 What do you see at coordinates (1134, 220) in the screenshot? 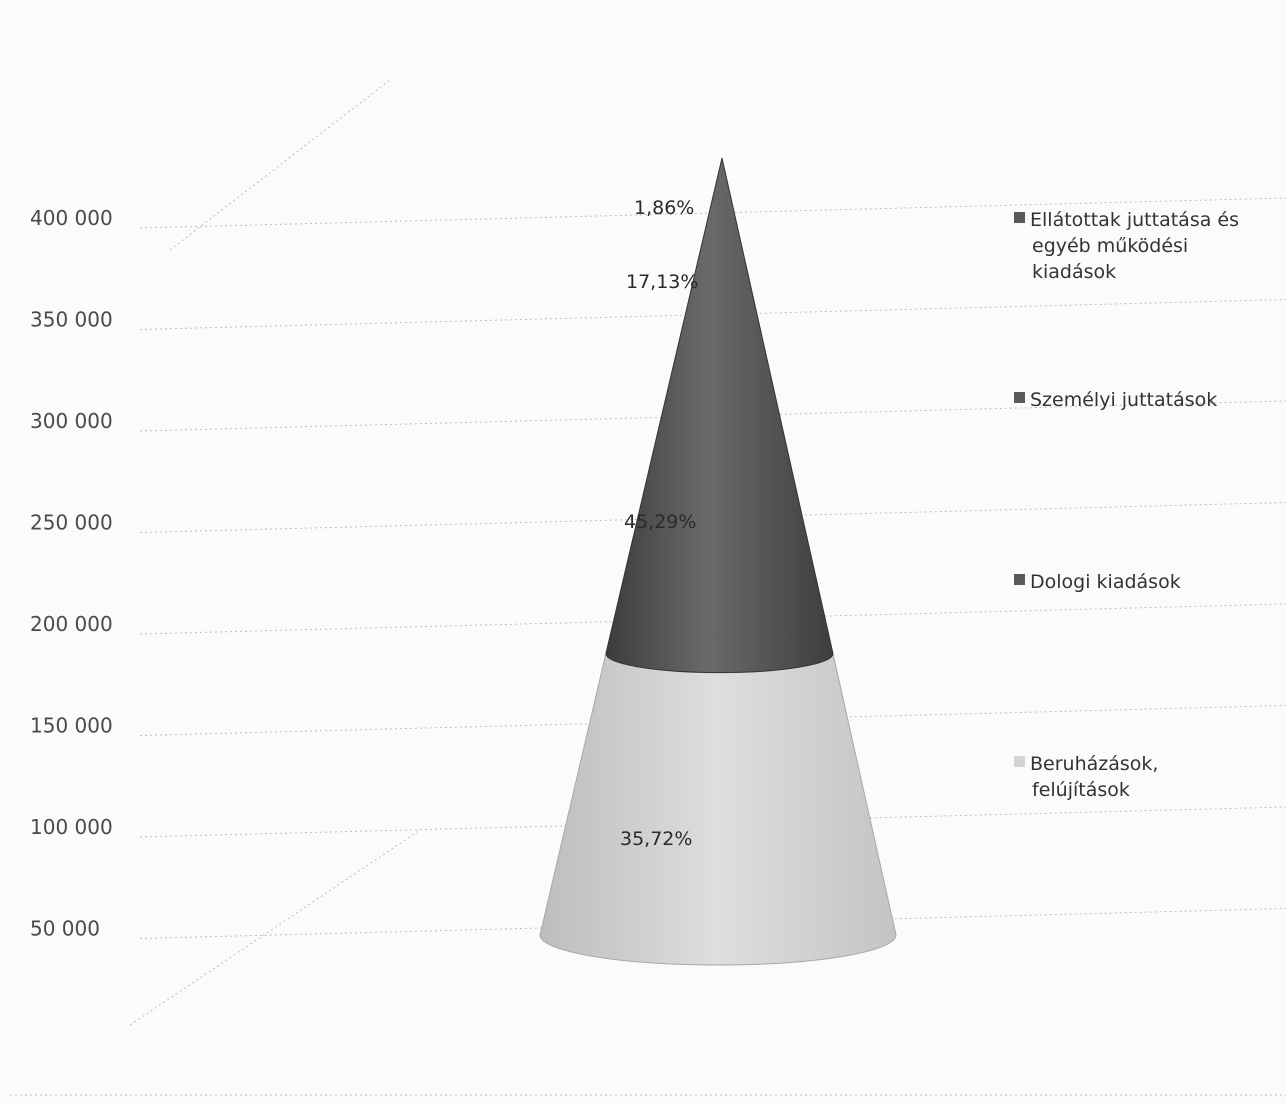
I see `legend-entry-text: Ellátottak juttatása és` at bounding box center [1134, 220].